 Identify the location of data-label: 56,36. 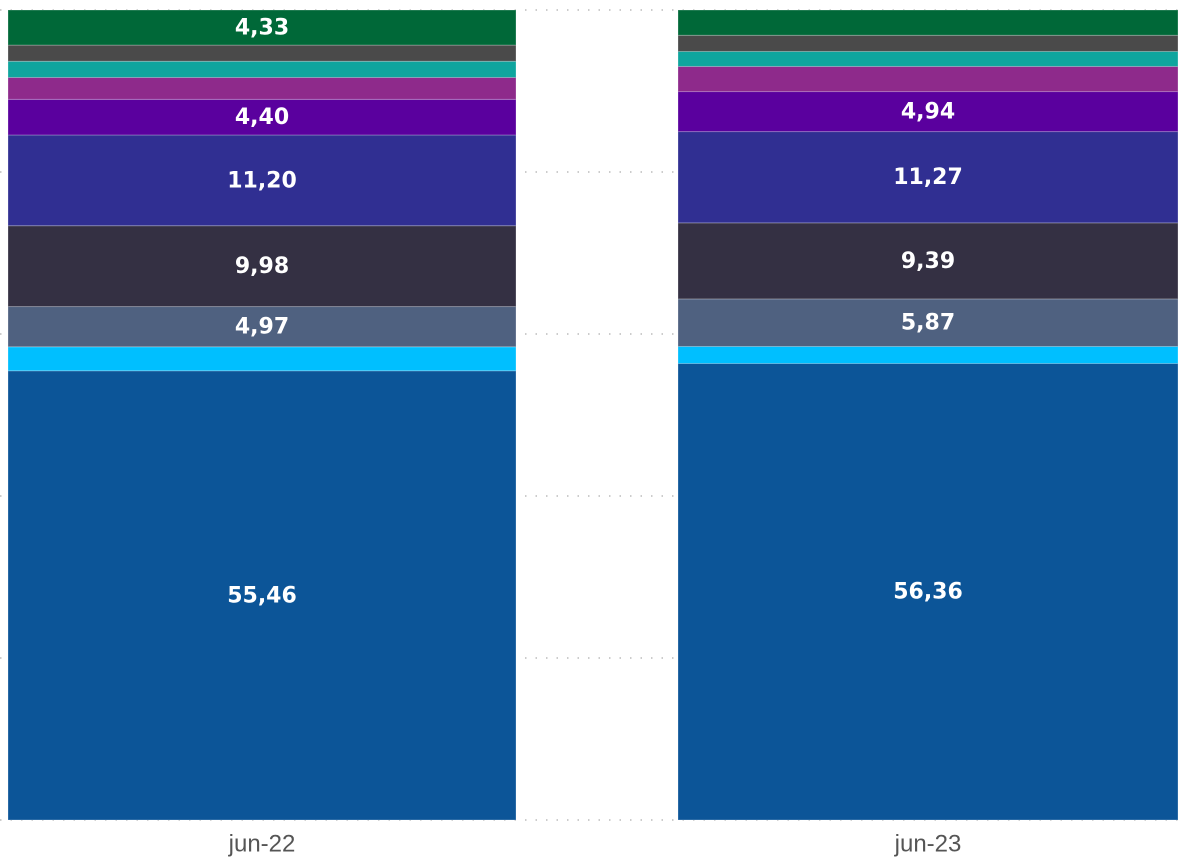
(928, 592).